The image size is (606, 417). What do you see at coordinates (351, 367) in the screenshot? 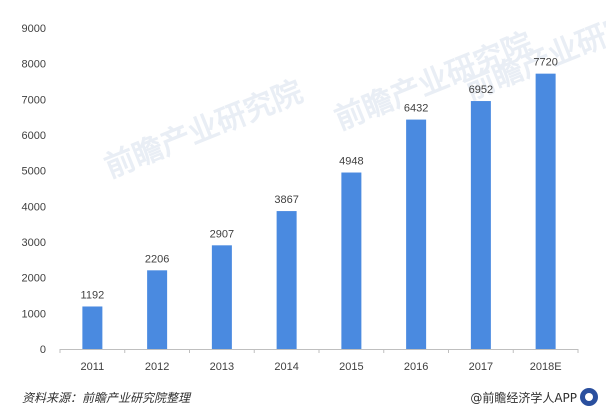
I see `x-tick-label: 2015` at bounding box center [351, 367].